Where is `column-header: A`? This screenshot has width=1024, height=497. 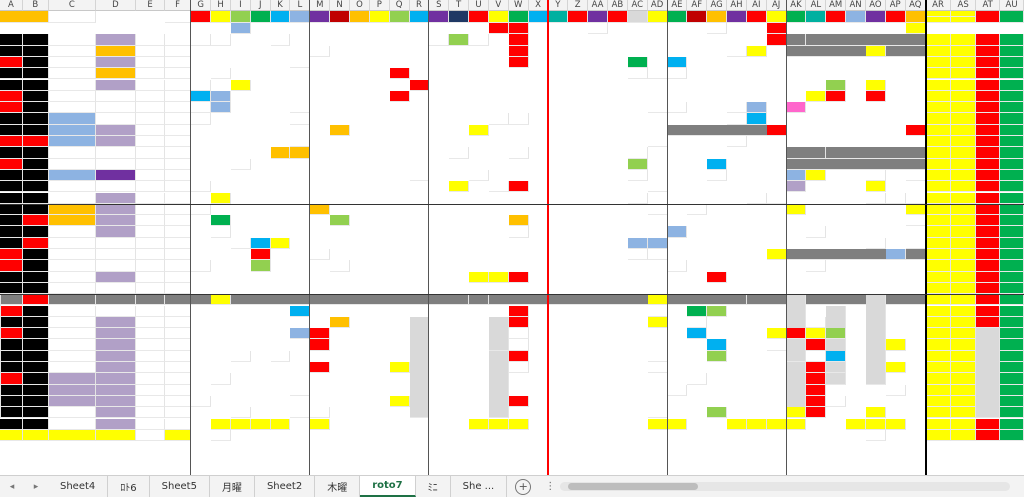 column-header: A is located at coordinates (11, 5).